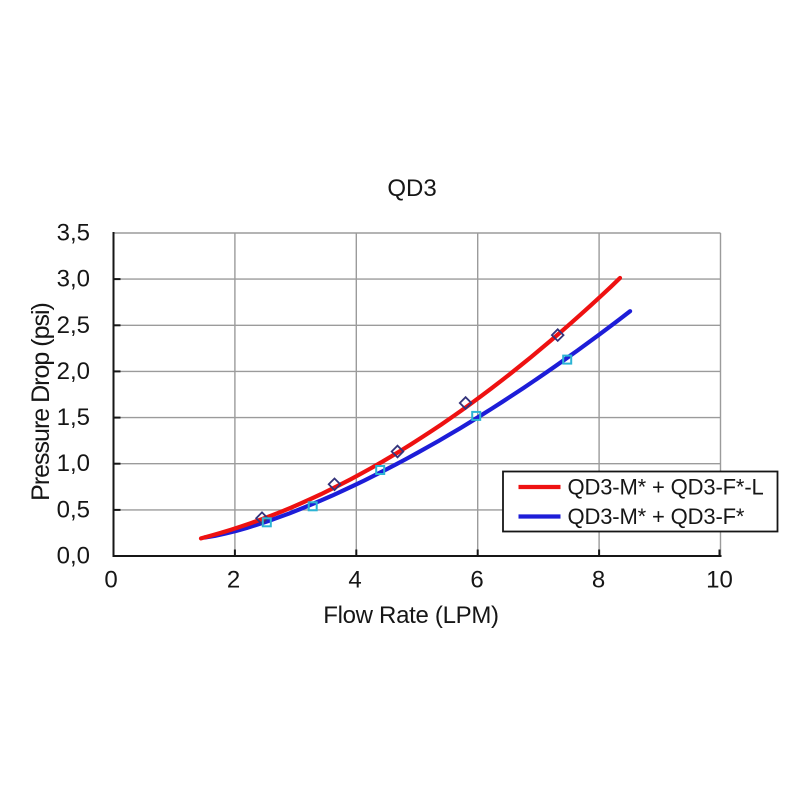 The height and width of the screenshot is (800, 800). Describe the element at coordinates (73, 417) in the screenshot. I see `svg-text: 1,5` at that location.